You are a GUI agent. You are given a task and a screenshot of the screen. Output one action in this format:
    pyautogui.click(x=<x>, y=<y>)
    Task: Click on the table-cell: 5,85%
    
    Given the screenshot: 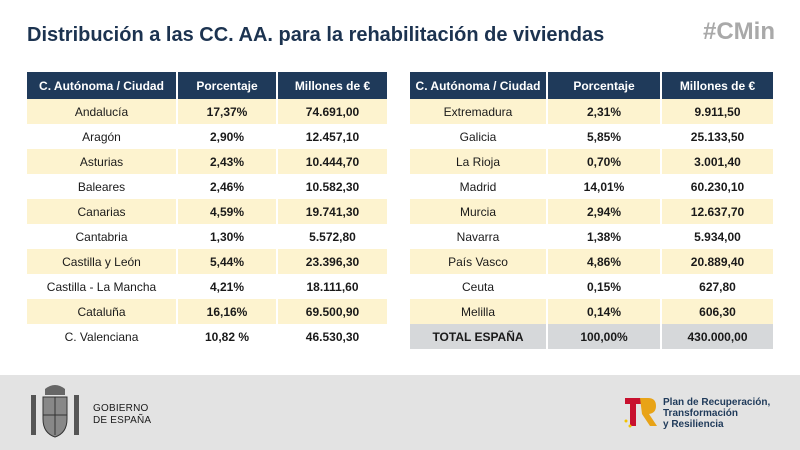 What is the action you would take?
    pyautogui.click(x=605, y=136)
    